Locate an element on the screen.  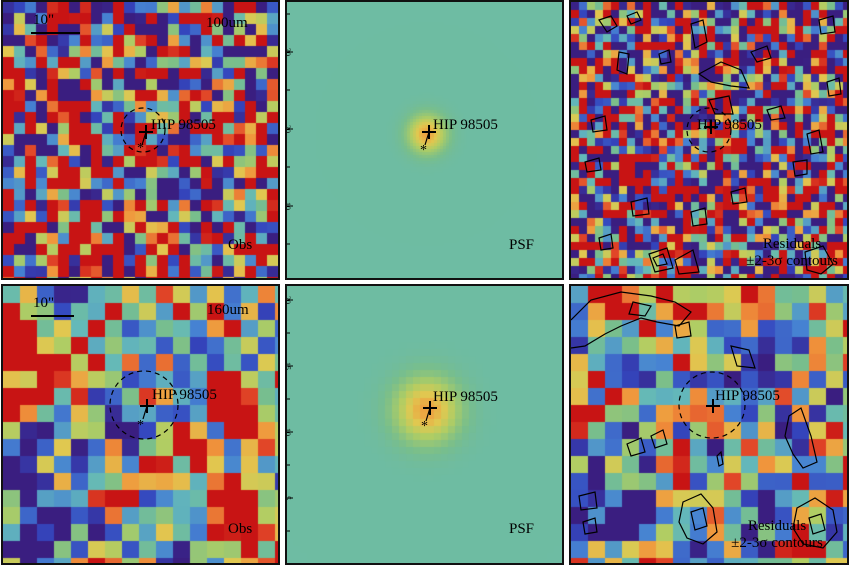
overlay-top-res is located at coordinates (713, 143).